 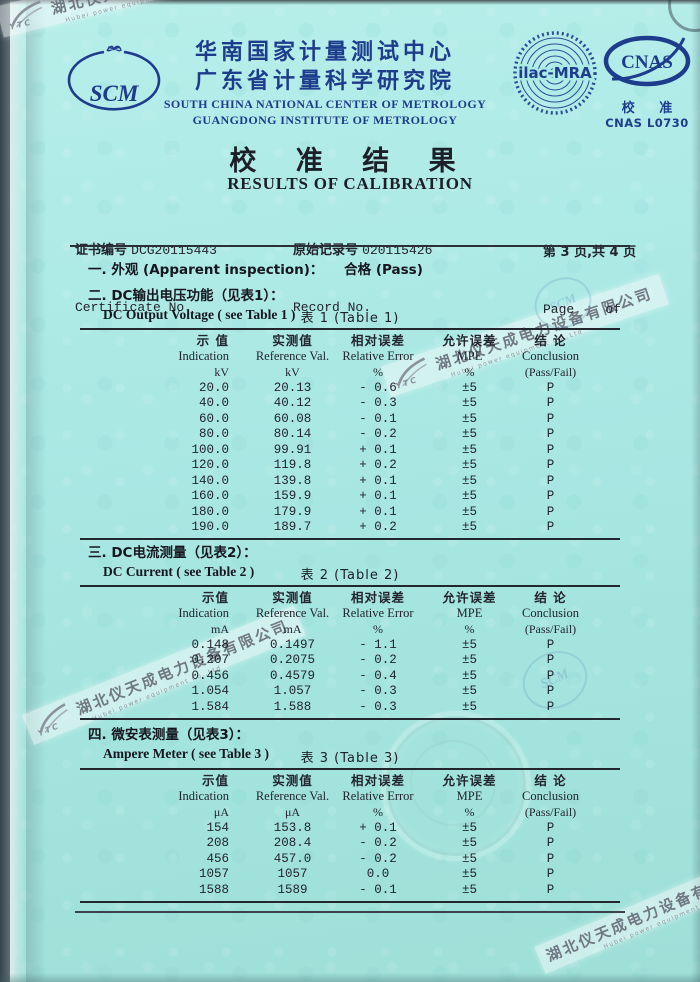 I want to click on table-cell: 0.4579, so click(x=292, y=675).